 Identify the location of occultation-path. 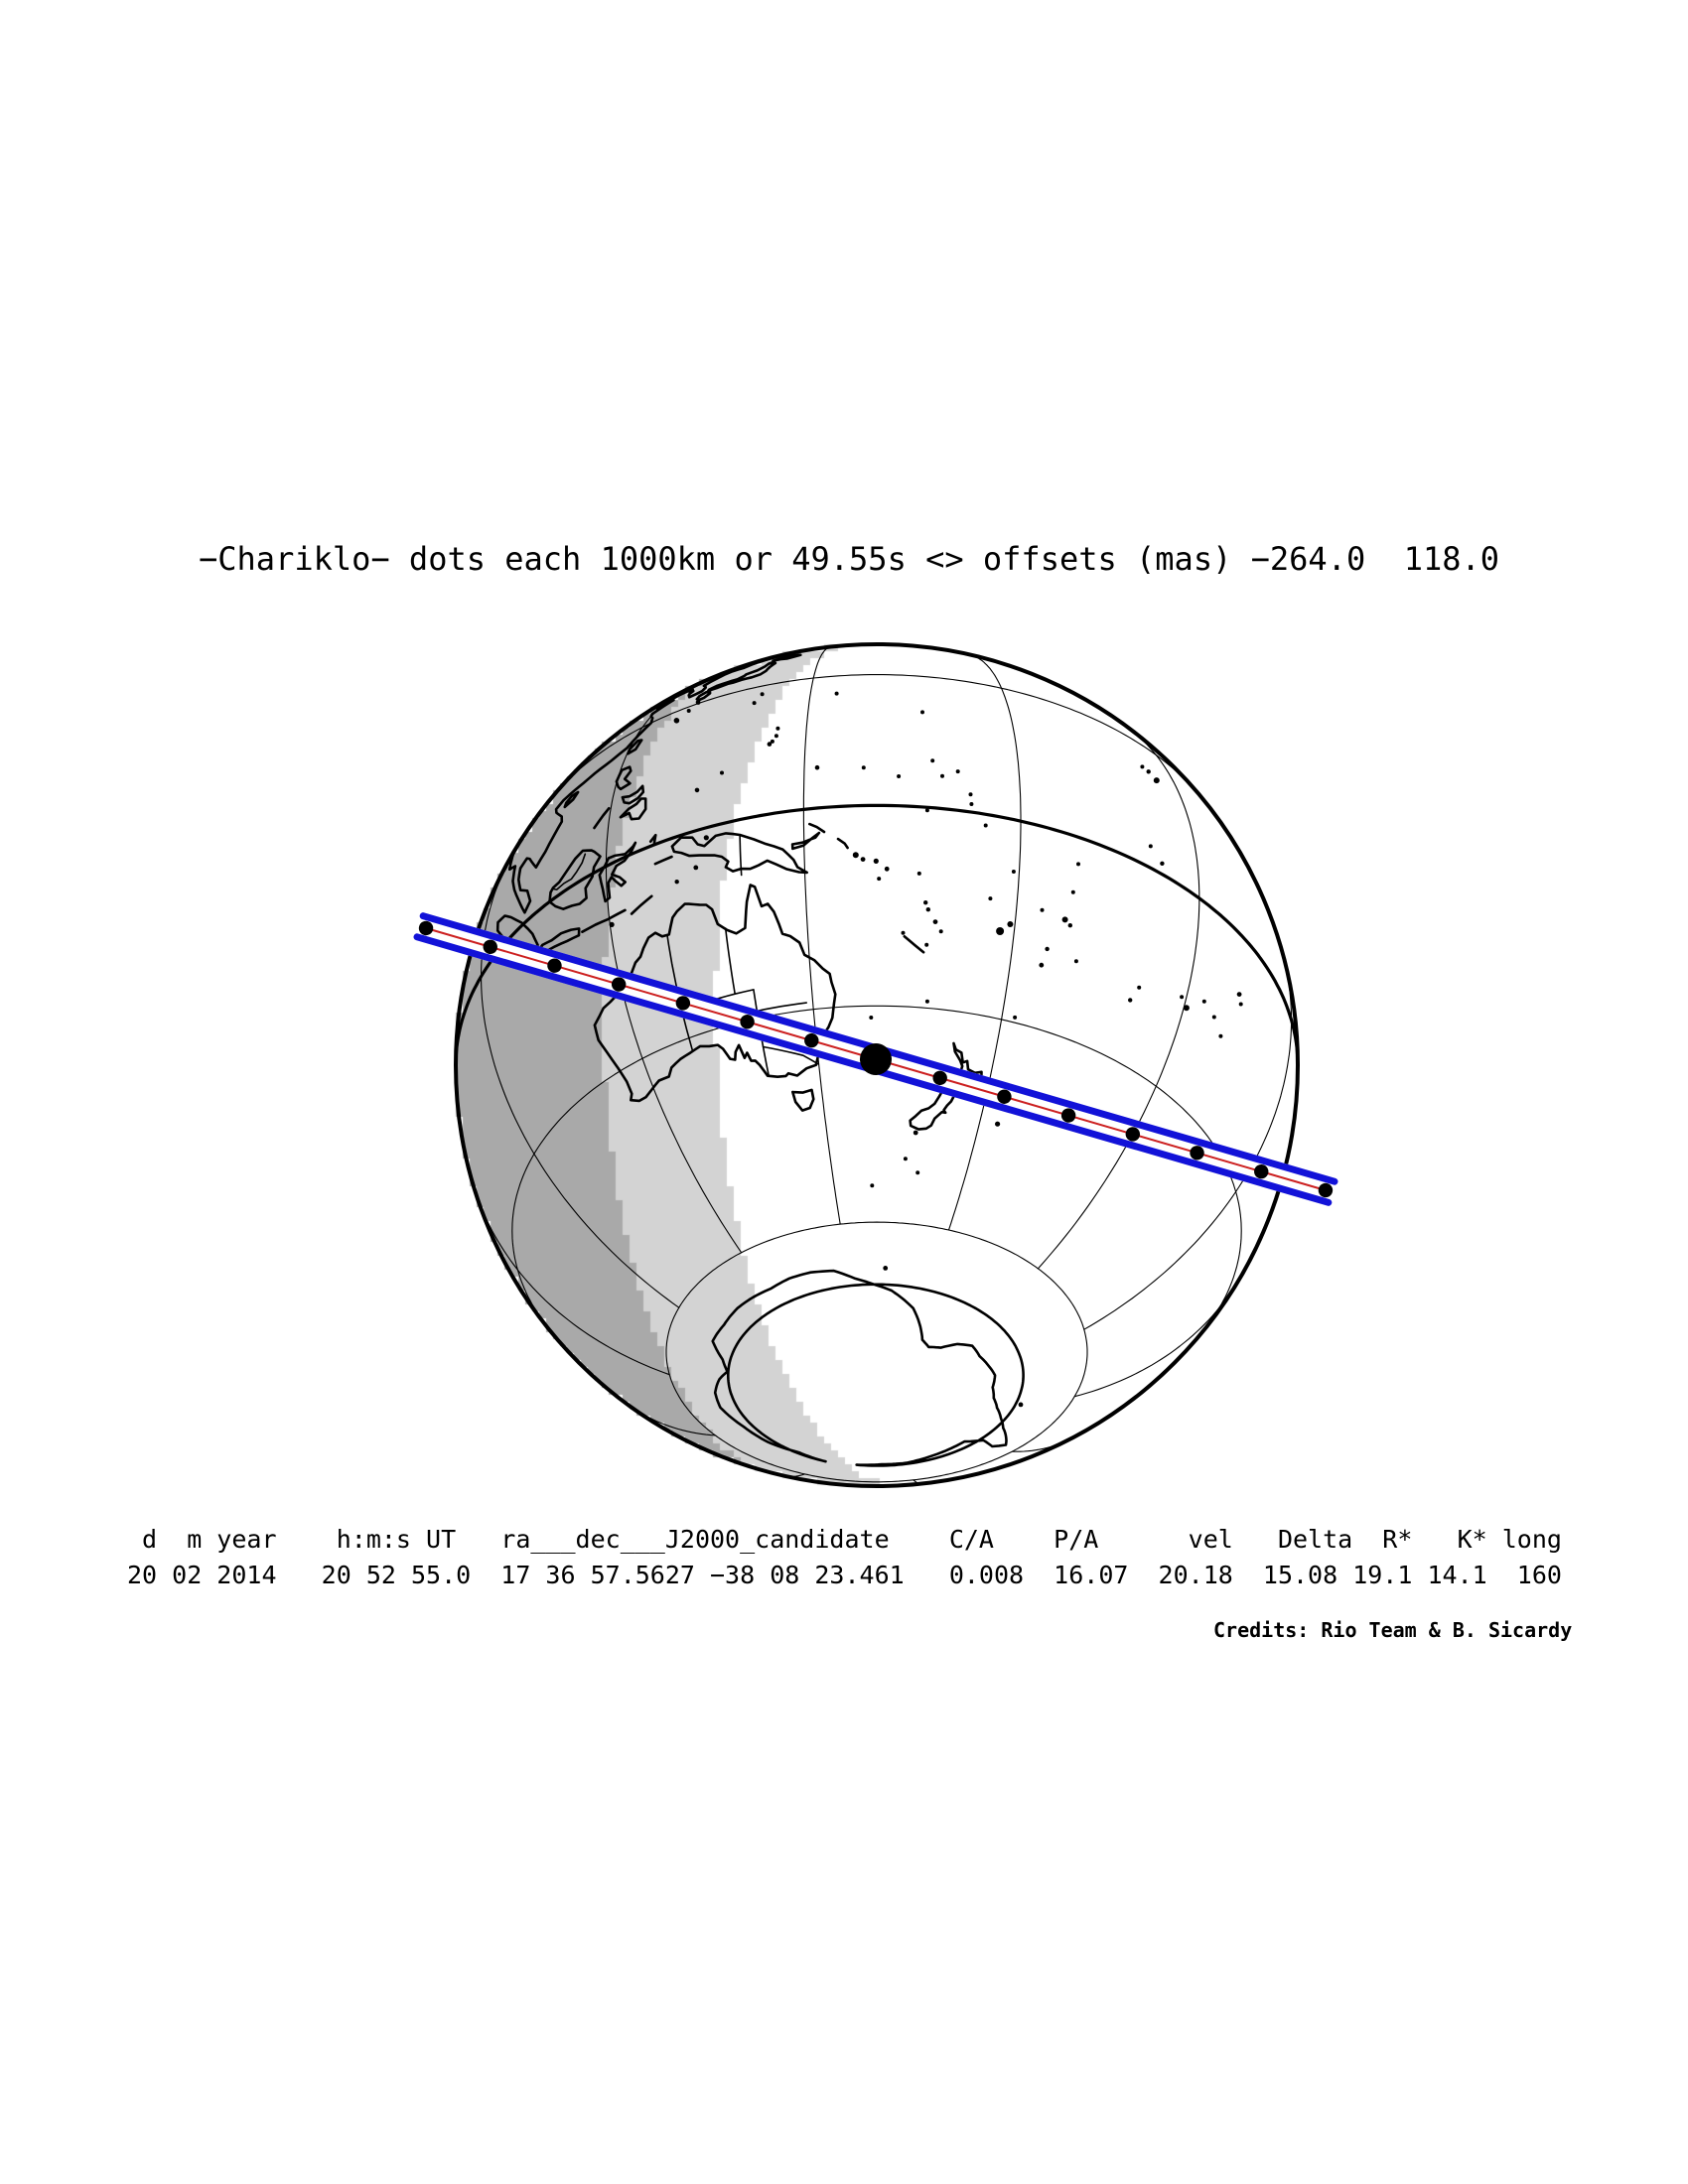
(875, 1059).